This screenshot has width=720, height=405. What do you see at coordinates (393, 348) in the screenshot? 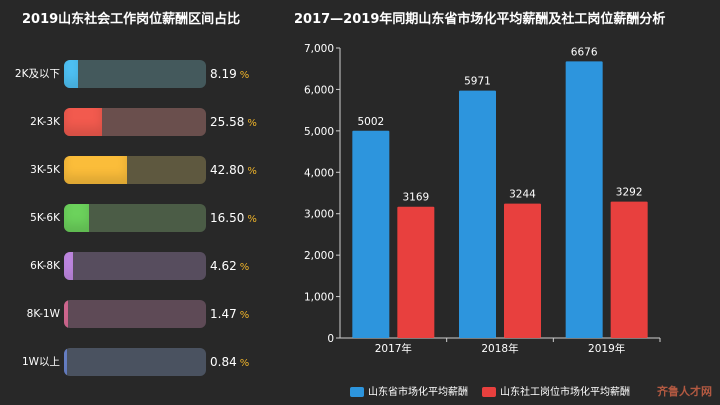
I see `x-tick-label: 2017年` at bounding box center [393, 348].